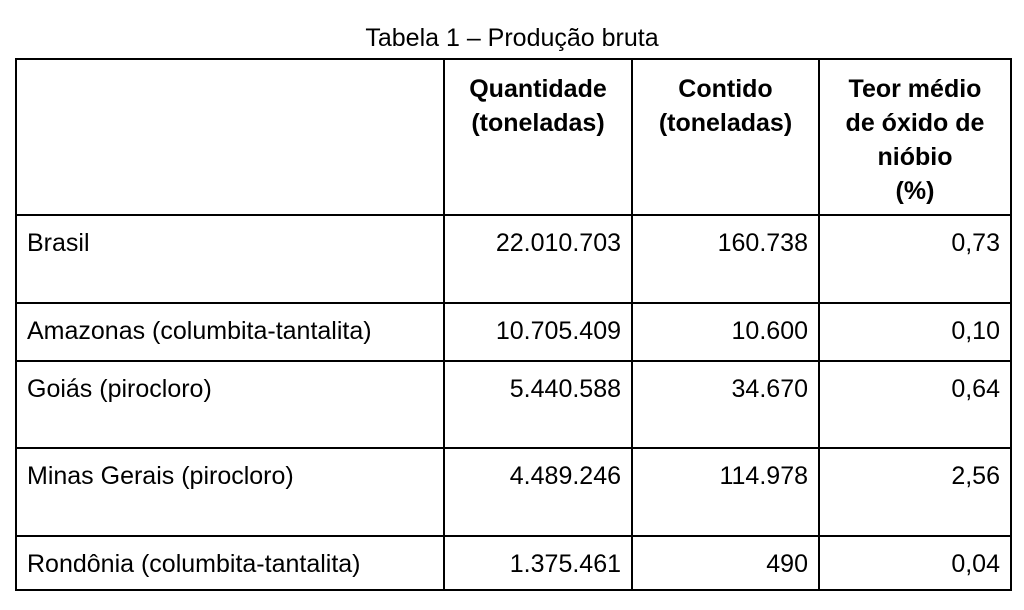  I want to click on teor-cell: 2,56, so click(915, 492).